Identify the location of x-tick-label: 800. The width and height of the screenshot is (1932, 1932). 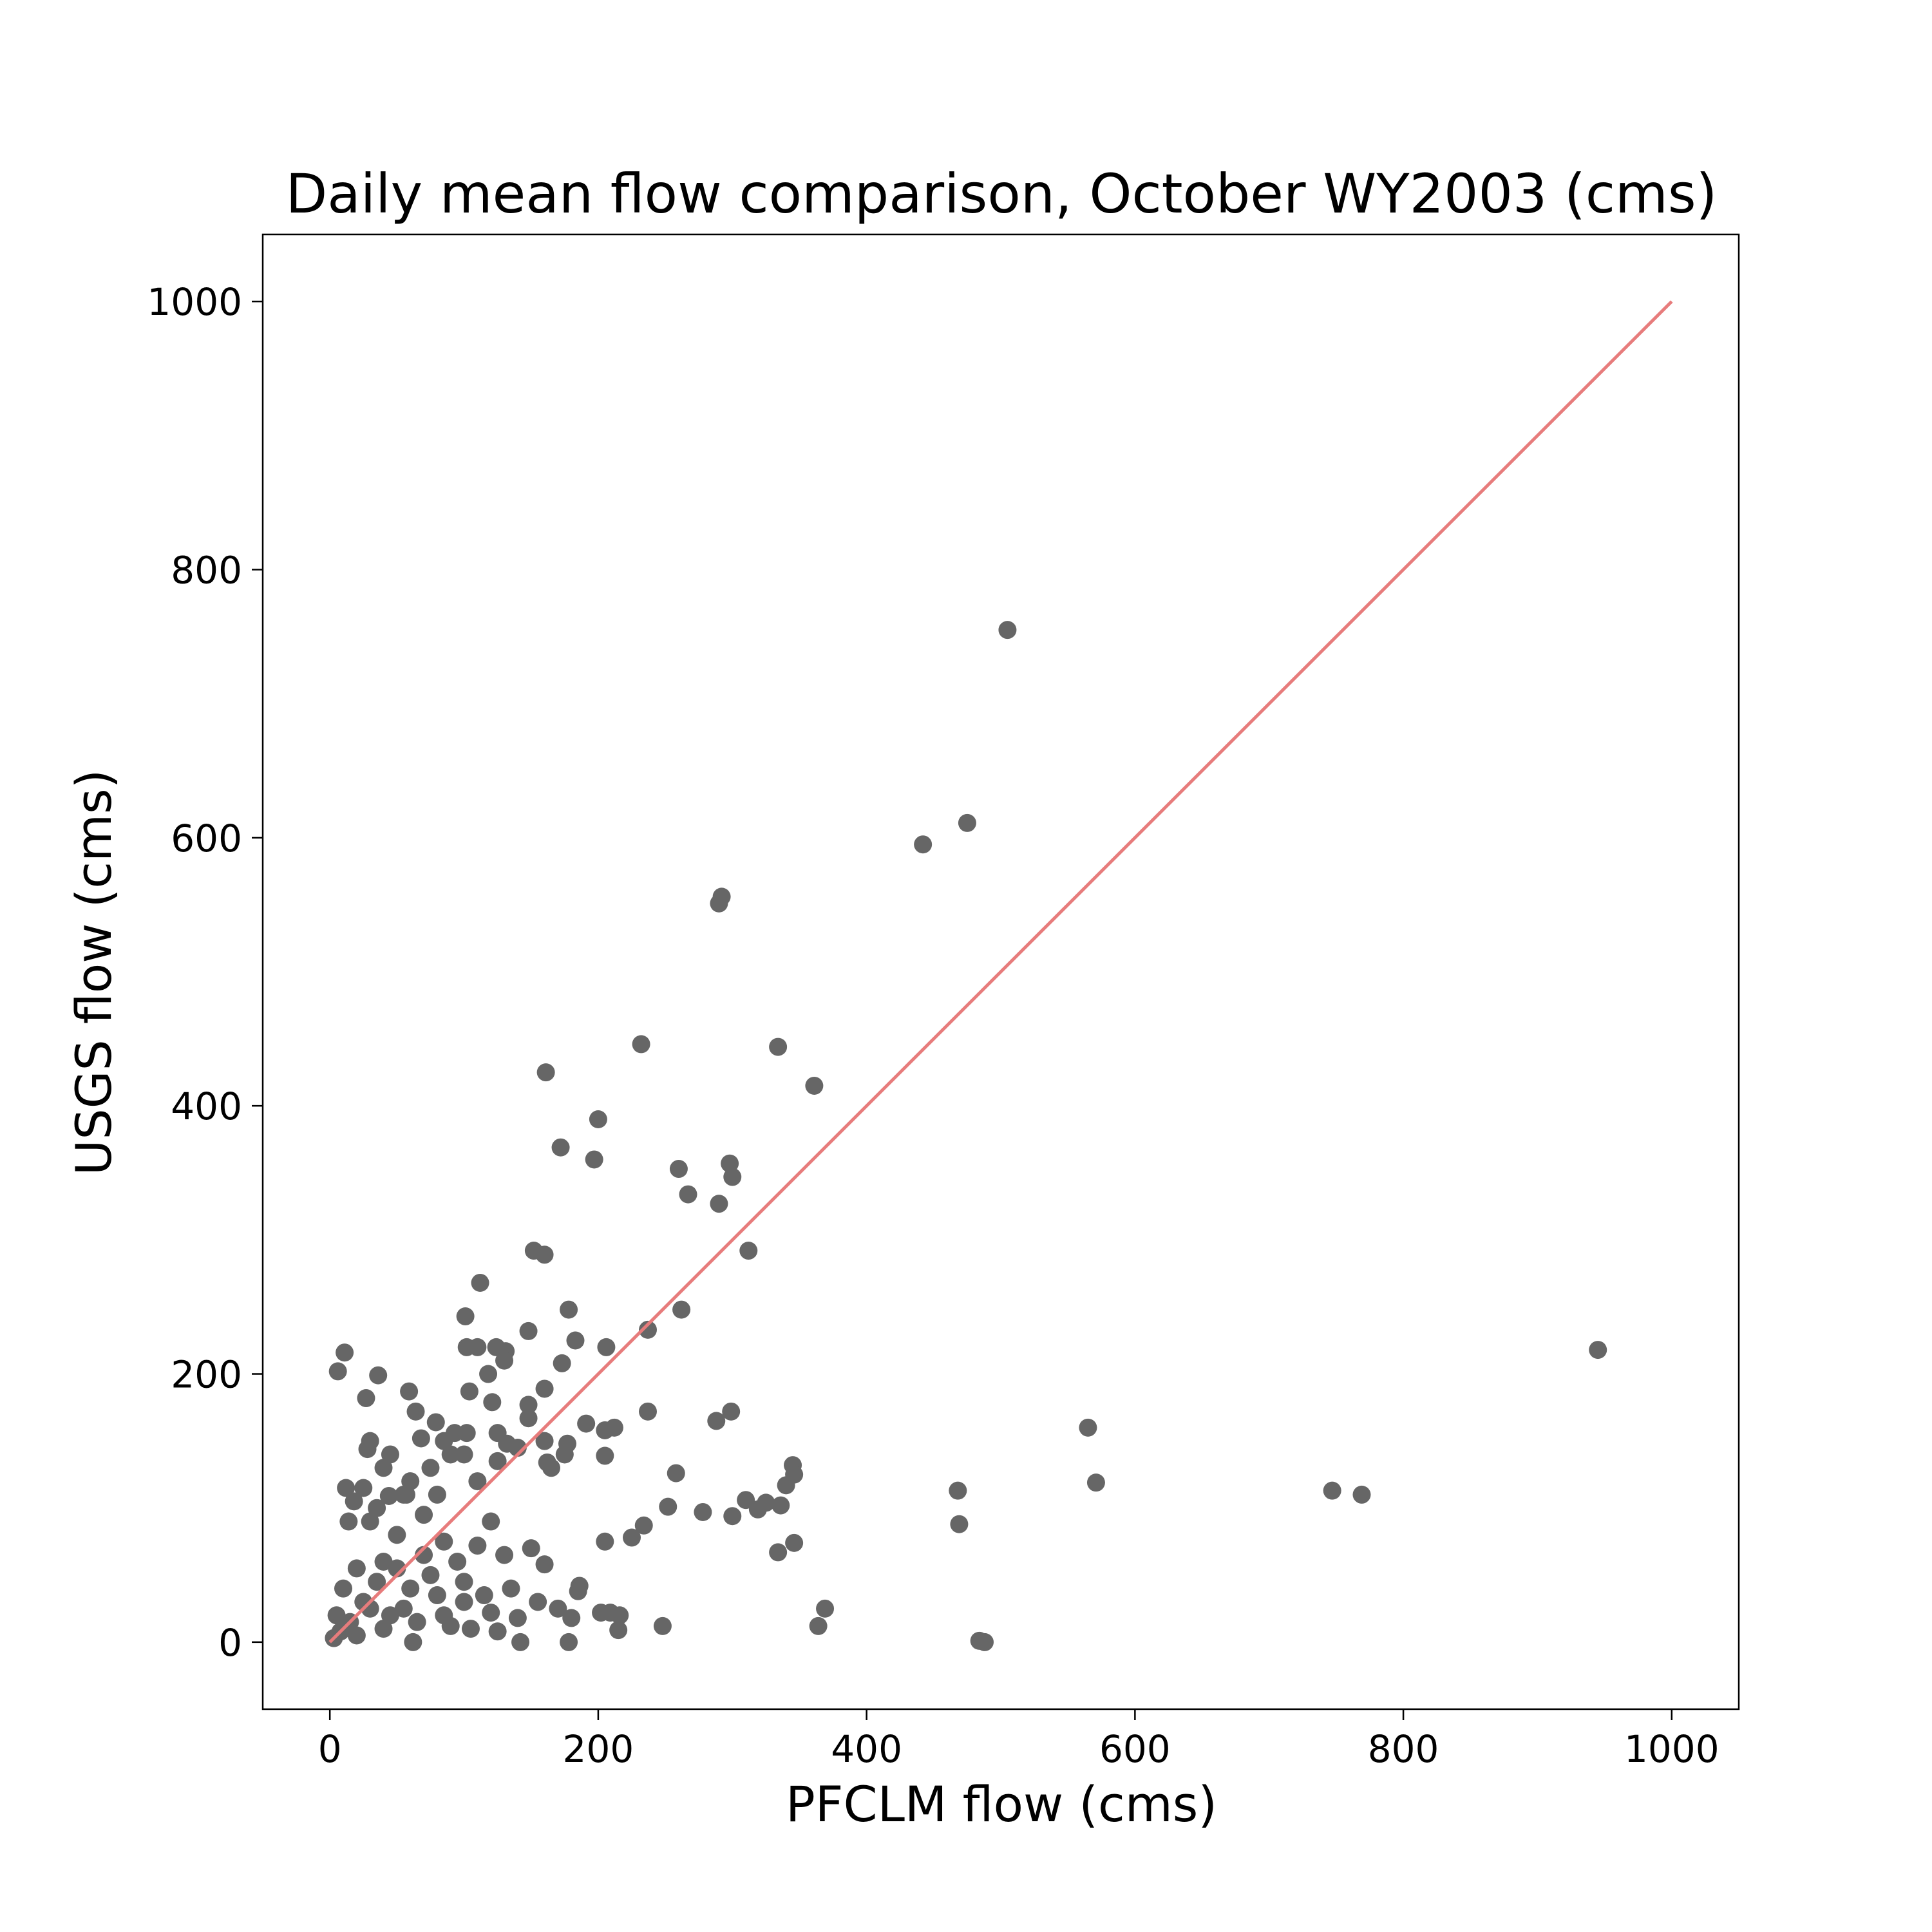
(1403, 1749).